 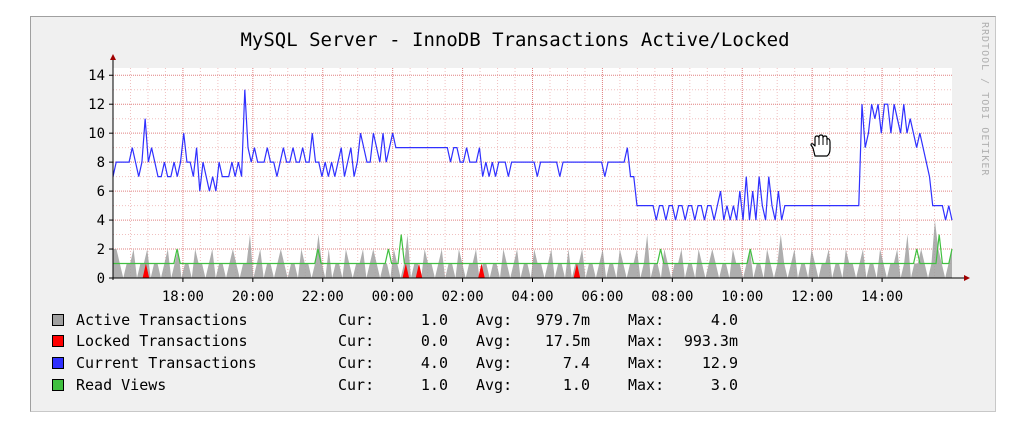 What do you see at coordinates (393, 297) in the screenshot?
I see `x-tick-label: 00:00` at bounding box center [393, 297].